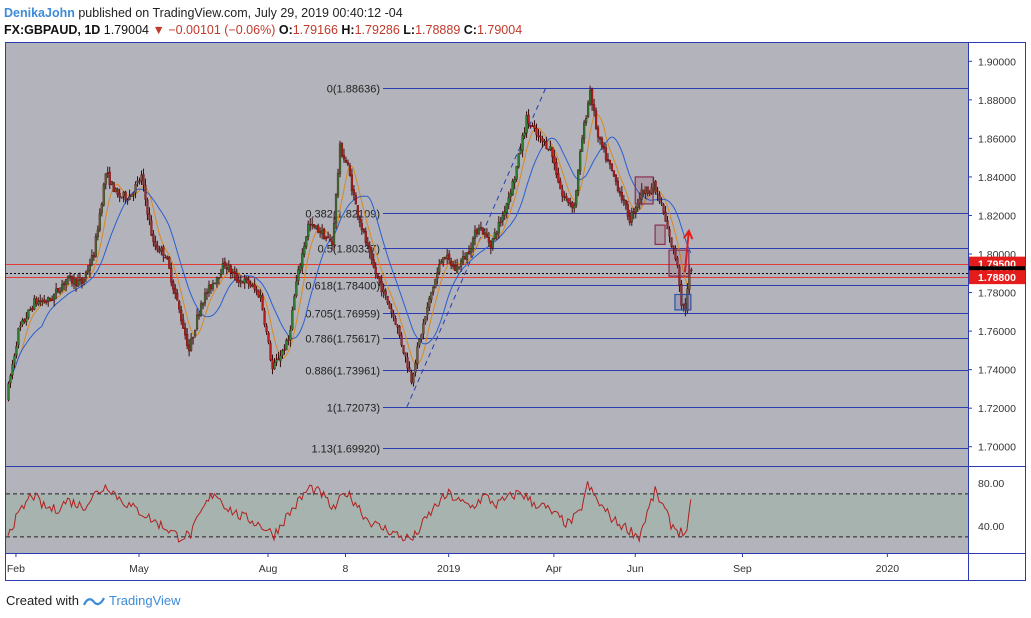 The height and width of the screenshot is (618, 1031). Describe the element at coordinates (664, 243) in the screenshot. I see `annotations` at that location.